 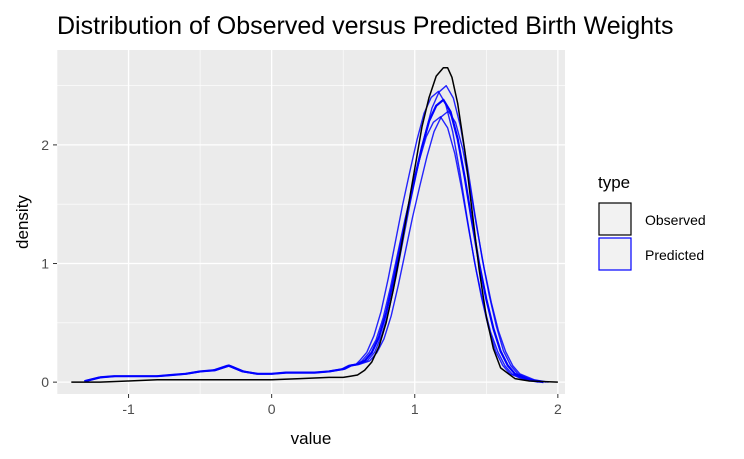 I want to click on x-tick-label: 1, so click(x=415, y=409).